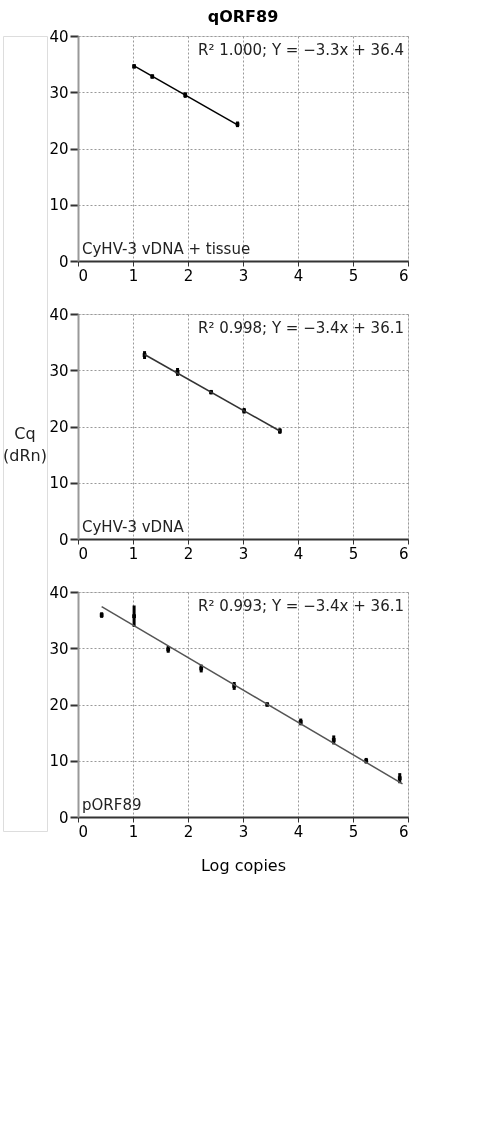 This screenshot has height=1122, width=482. I want to click on x-axis-title: Log copies, so click(243, 865).